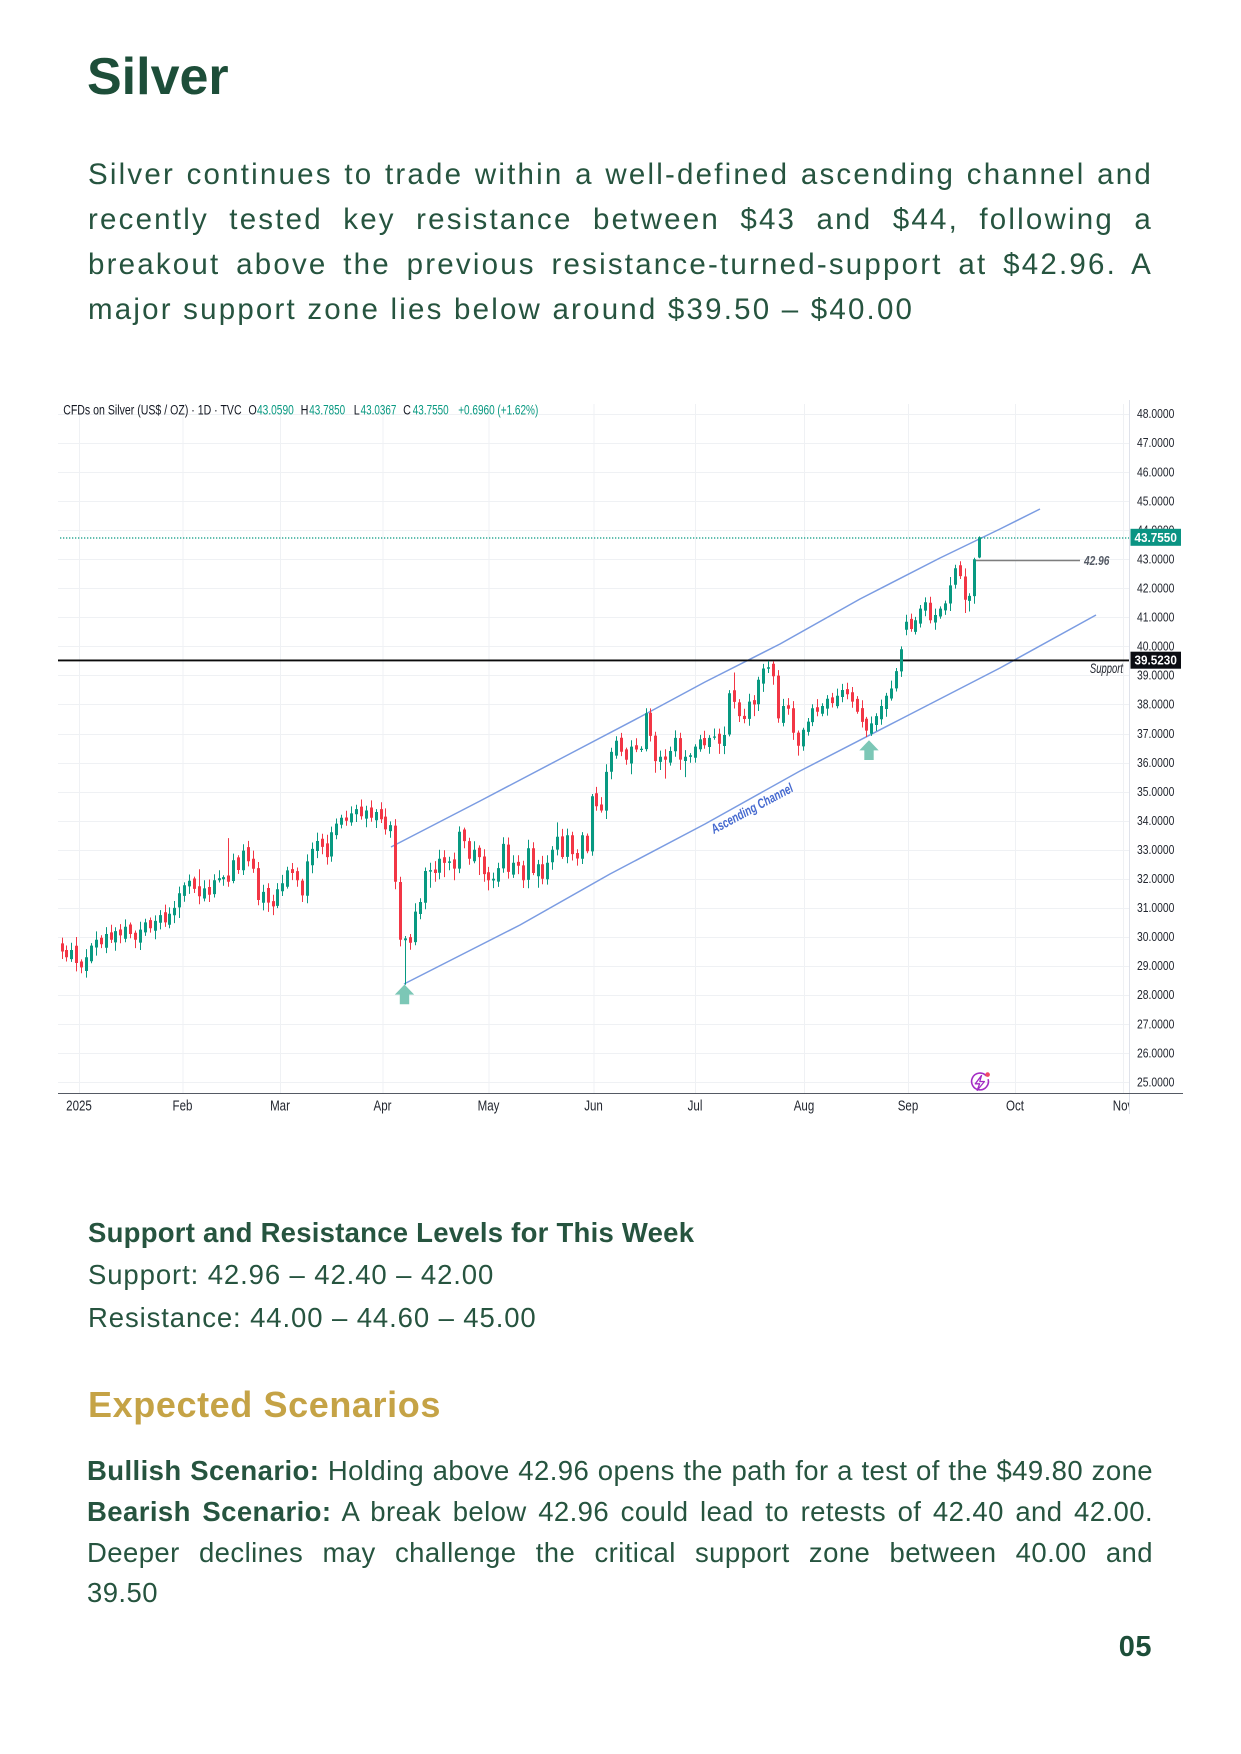 The image size is (1241, 1754). Describe the element at coordinates (183, 1105) in the screenshot. I see `svg-text: Feb` at that location.